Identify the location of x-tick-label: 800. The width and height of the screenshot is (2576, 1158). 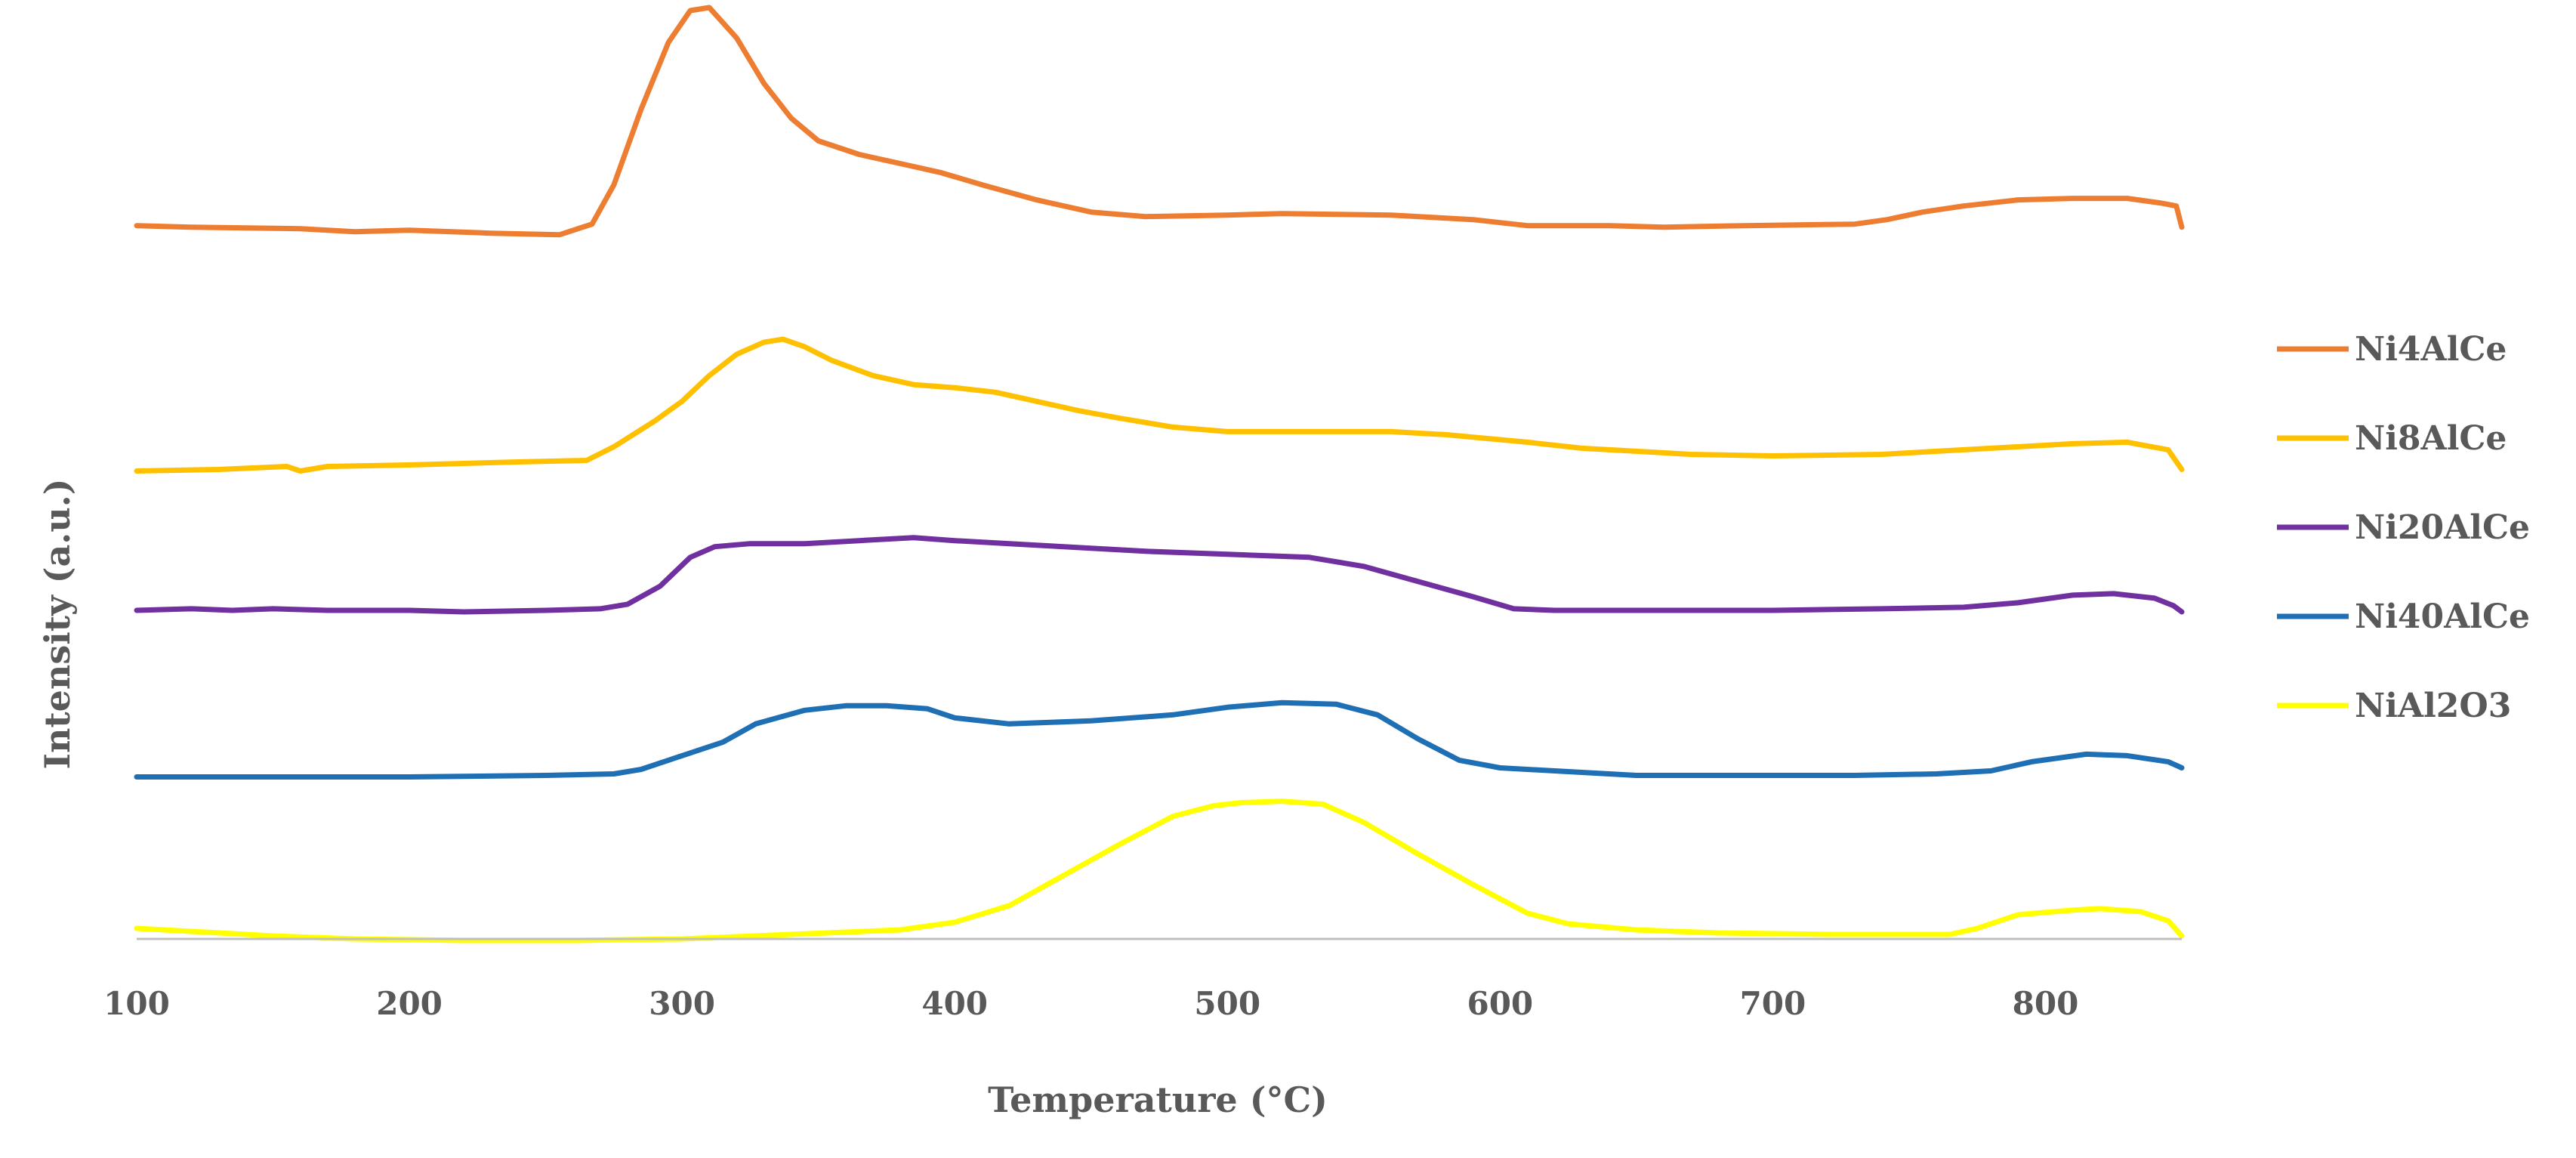
(2046, 1003).